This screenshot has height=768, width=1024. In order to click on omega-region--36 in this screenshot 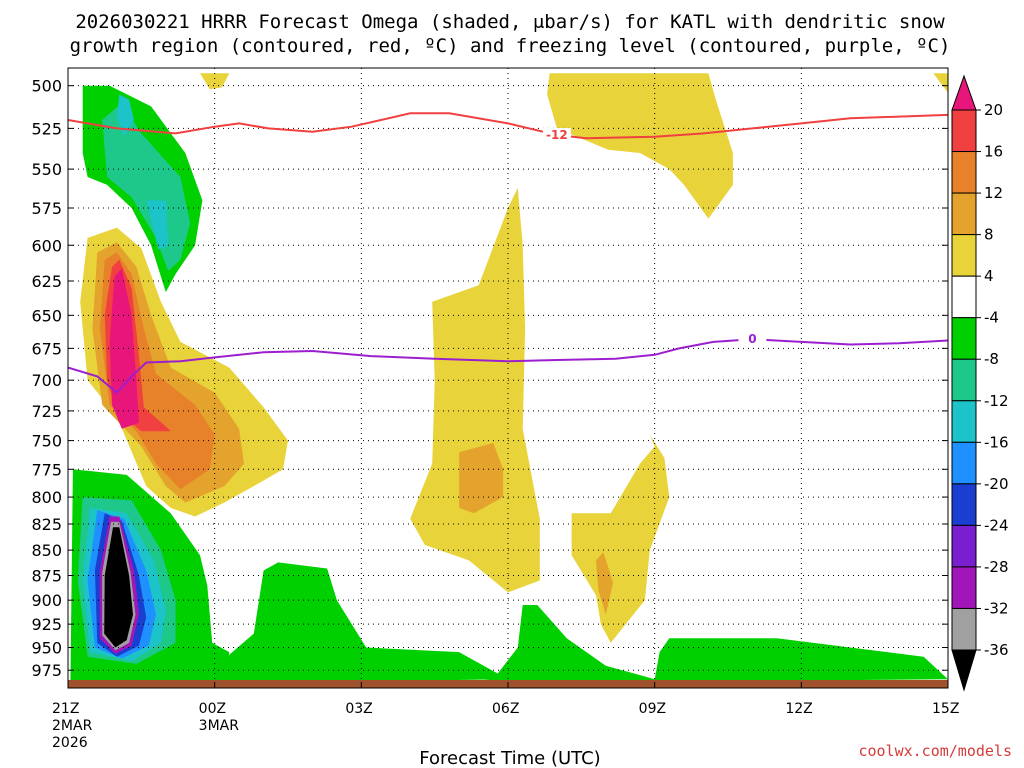, I will do `click(118, 587)`.